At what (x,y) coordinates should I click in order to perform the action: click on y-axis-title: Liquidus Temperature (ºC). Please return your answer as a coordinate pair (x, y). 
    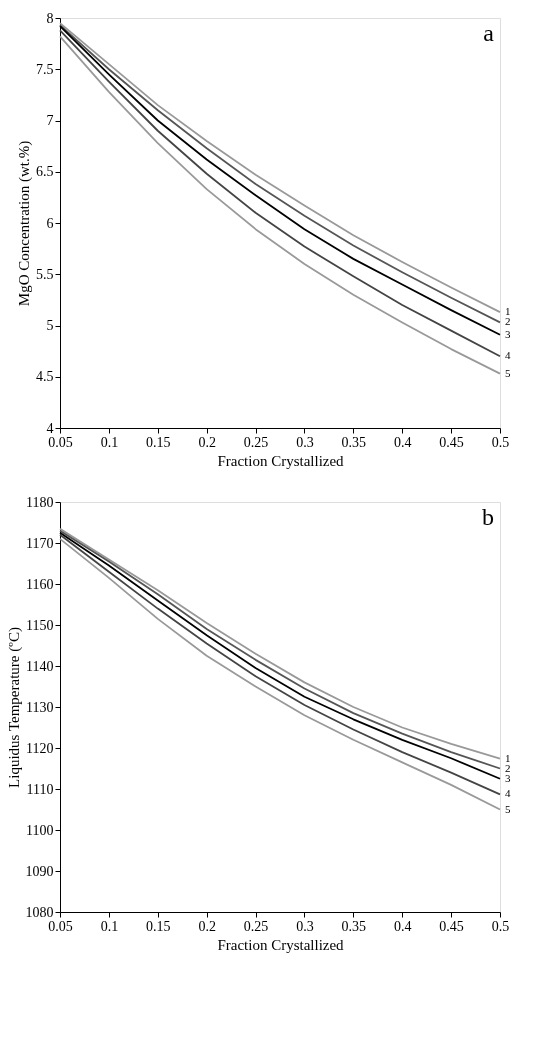
    Looking at the image, I should click on (14, 707).